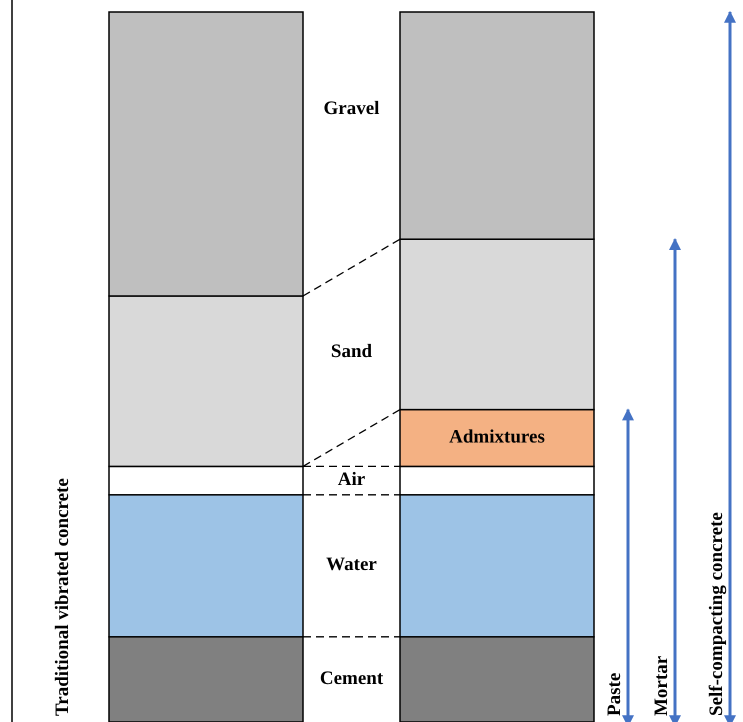 The width and height of the screenshot is (743, 722). Describe the element at coordinates (716, 614) in the screenshot. I see `text: Self-compacting concrete` at that location.